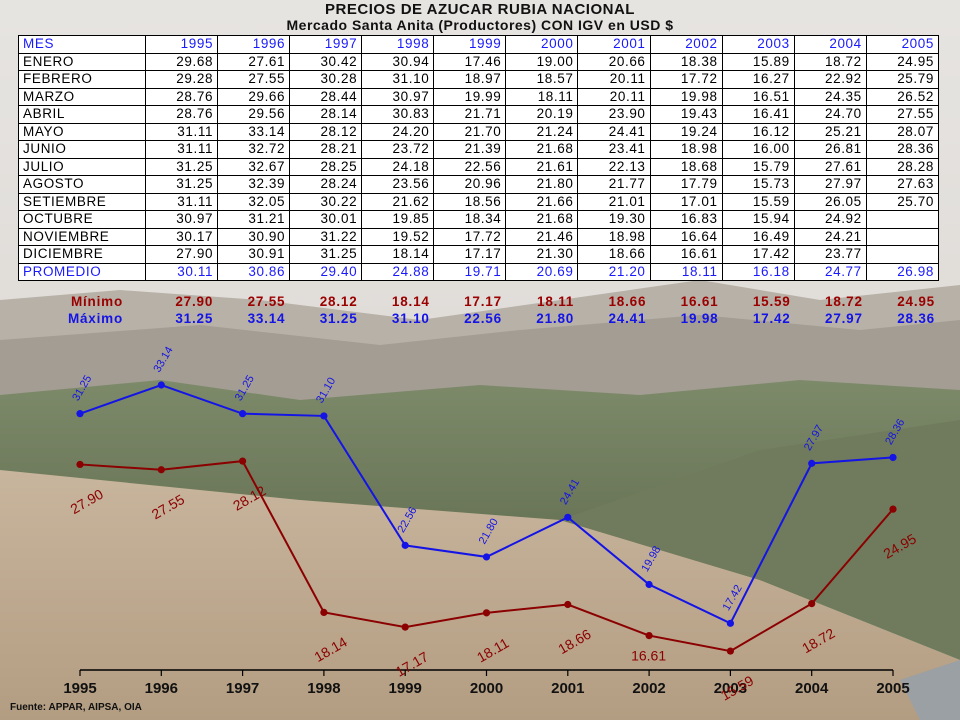 This screenshot has width=960, height=720. I want to click on x-tick-label: 1995, so click(79, 688).